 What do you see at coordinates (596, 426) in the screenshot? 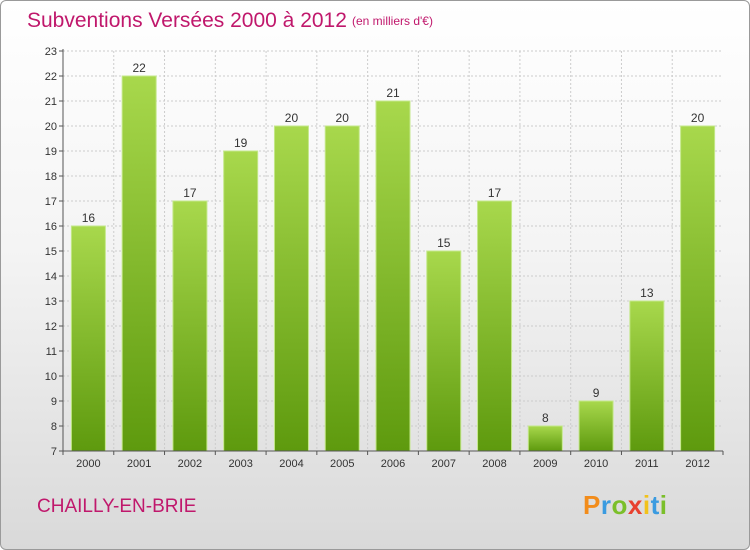
I see `bar-2010` at bounding box center [596, 426].